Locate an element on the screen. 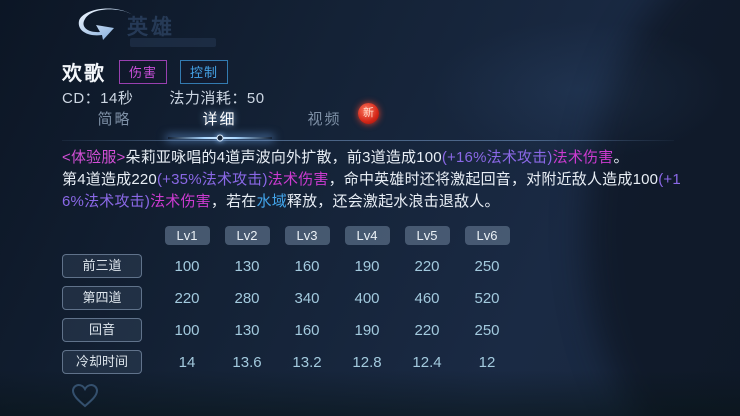 The width and height of the screenshot is (740, 416). stat-value: 13.2 is located at coordinates (307, 362).